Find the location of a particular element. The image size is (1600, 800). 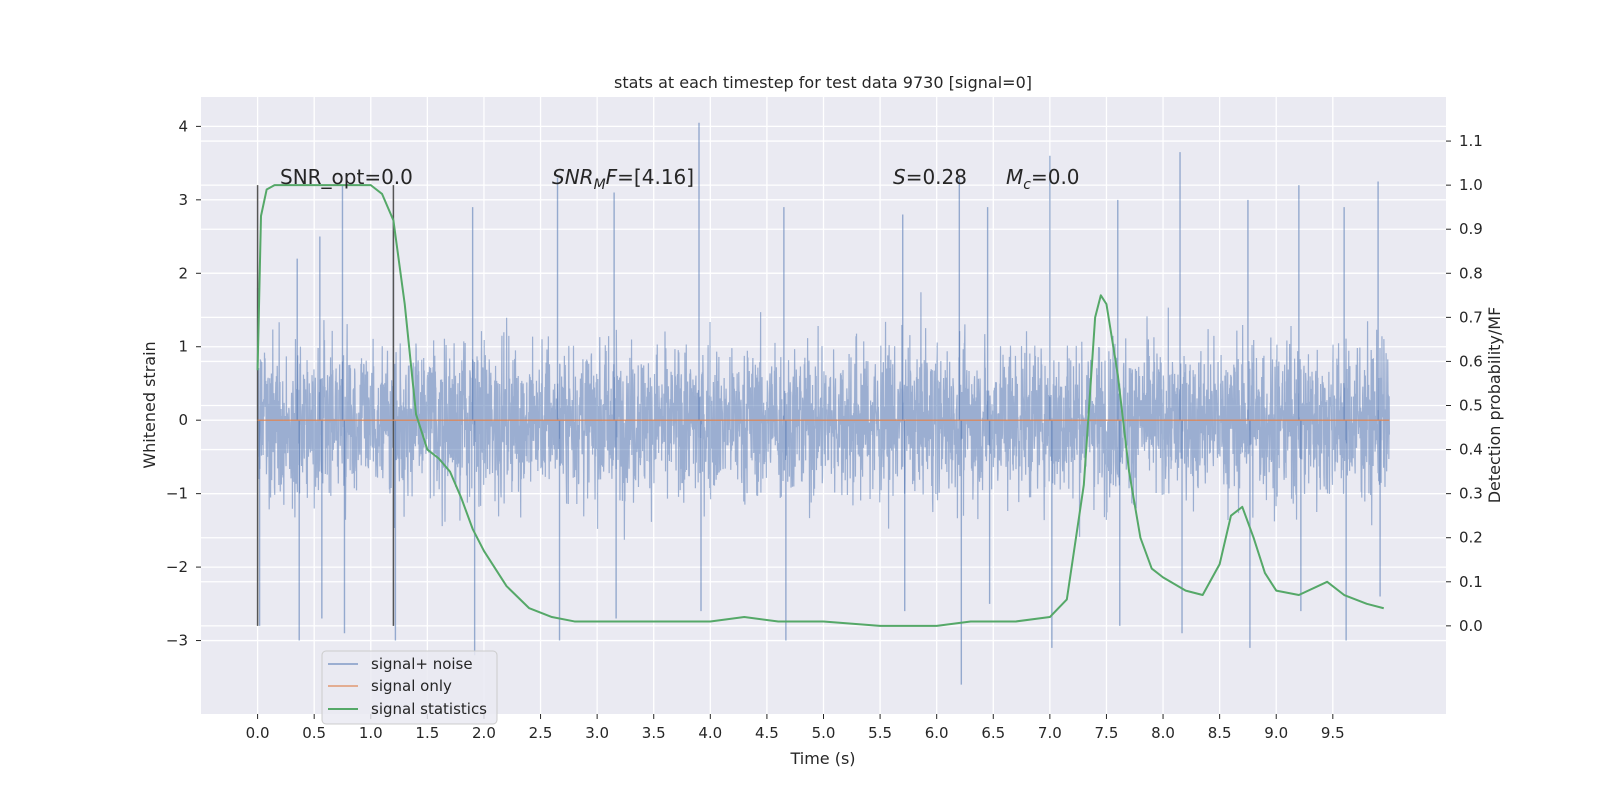

x-tick-label: 3.0 is located at coordinates (597, 733).